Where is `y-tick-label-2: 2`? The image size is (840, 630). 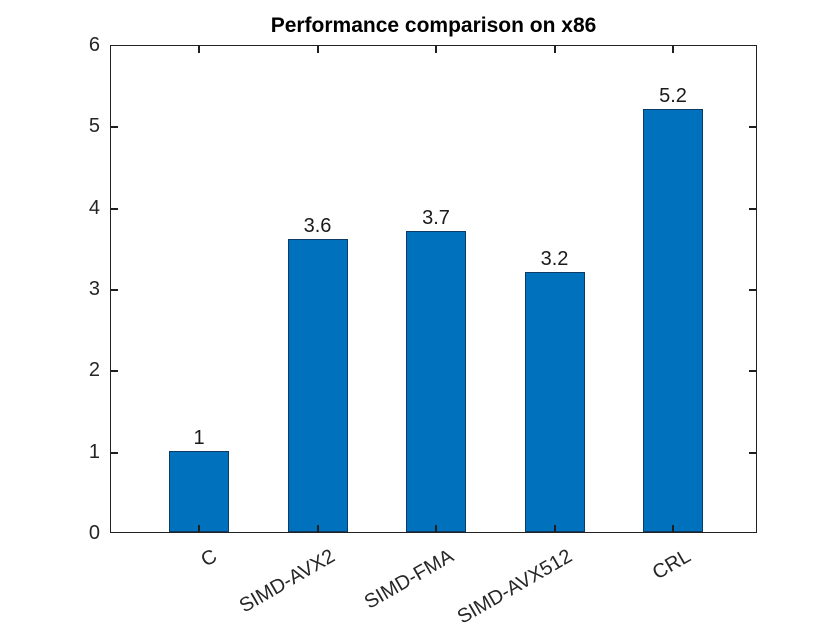
y-tick-label-2: 2 is located at coordinates (94, 370).